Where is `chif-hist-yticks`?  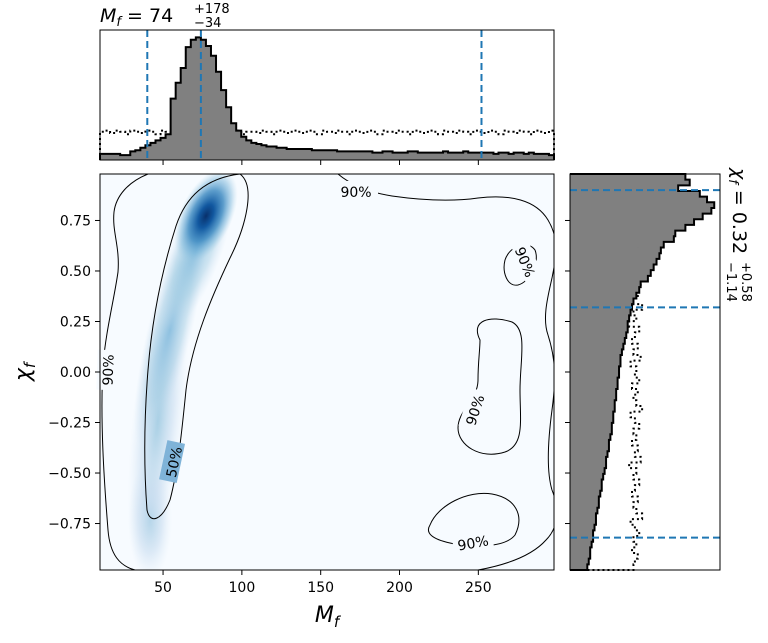 chif-hist-yticks is located at coordinates (567, 372).